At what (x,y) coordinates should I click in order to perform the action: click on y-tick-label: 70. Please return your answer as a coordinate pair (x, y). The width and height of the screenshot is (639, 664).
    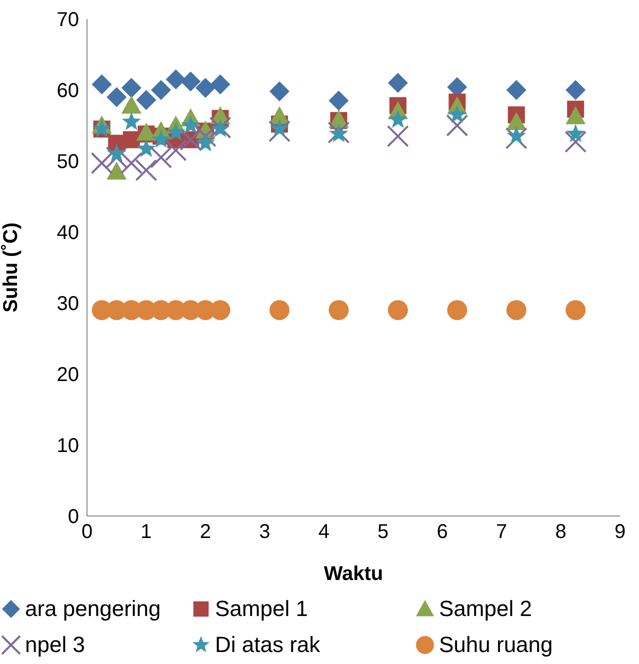
    Looking at the image, I should click on (67, 20).